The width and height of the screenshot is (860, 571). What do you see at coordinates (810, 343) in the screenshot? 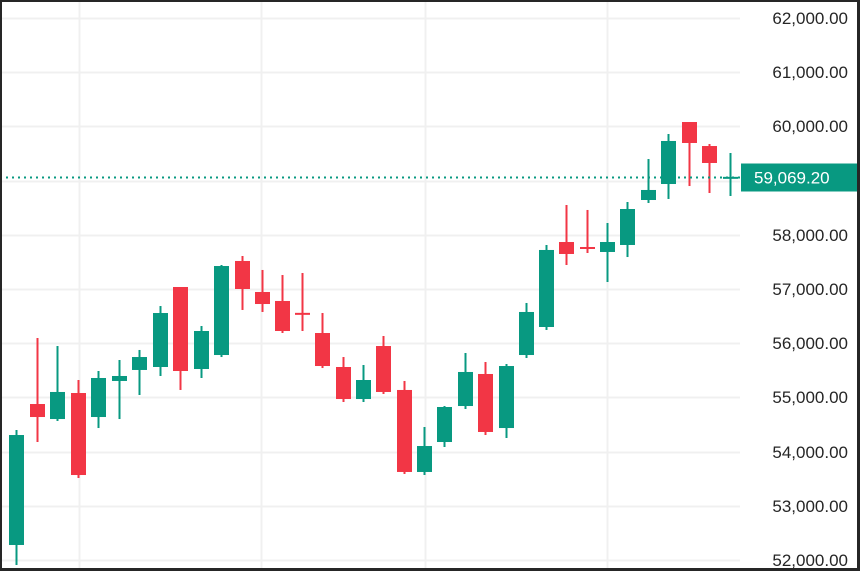
I see `price-axis-label: 56,000.00` at bounding box center [810, 343].